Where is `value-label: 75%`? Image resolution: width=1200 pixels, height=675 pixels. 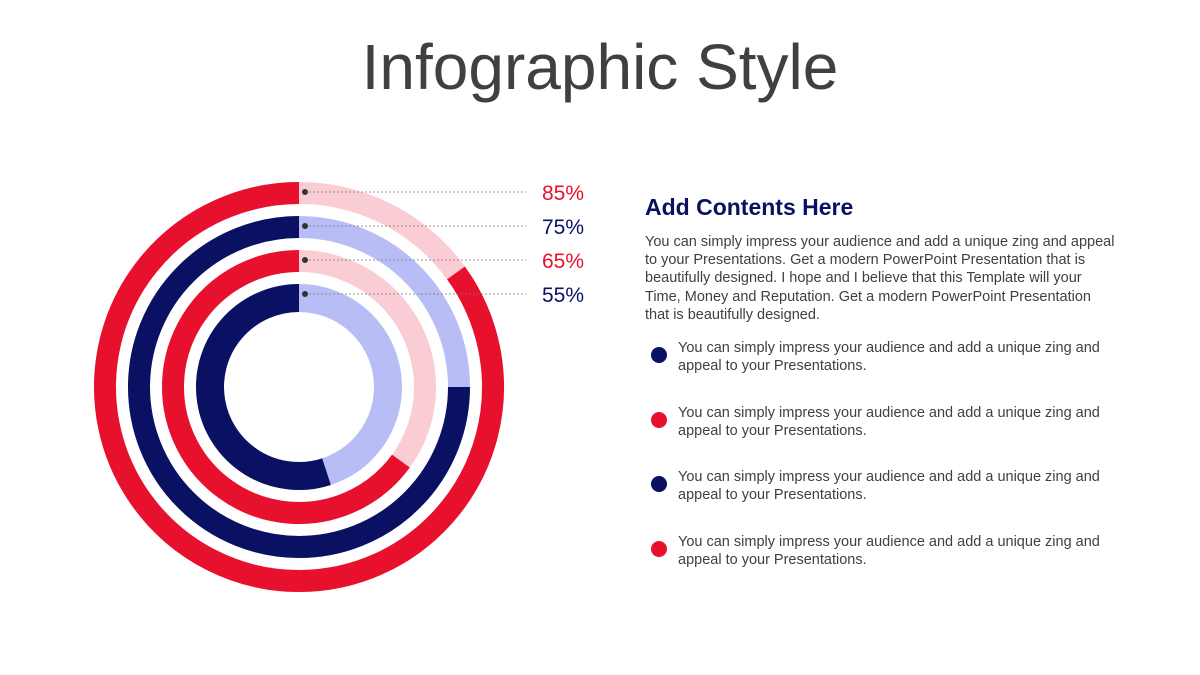 value-label: 75% is located at coordinates (563, 227).